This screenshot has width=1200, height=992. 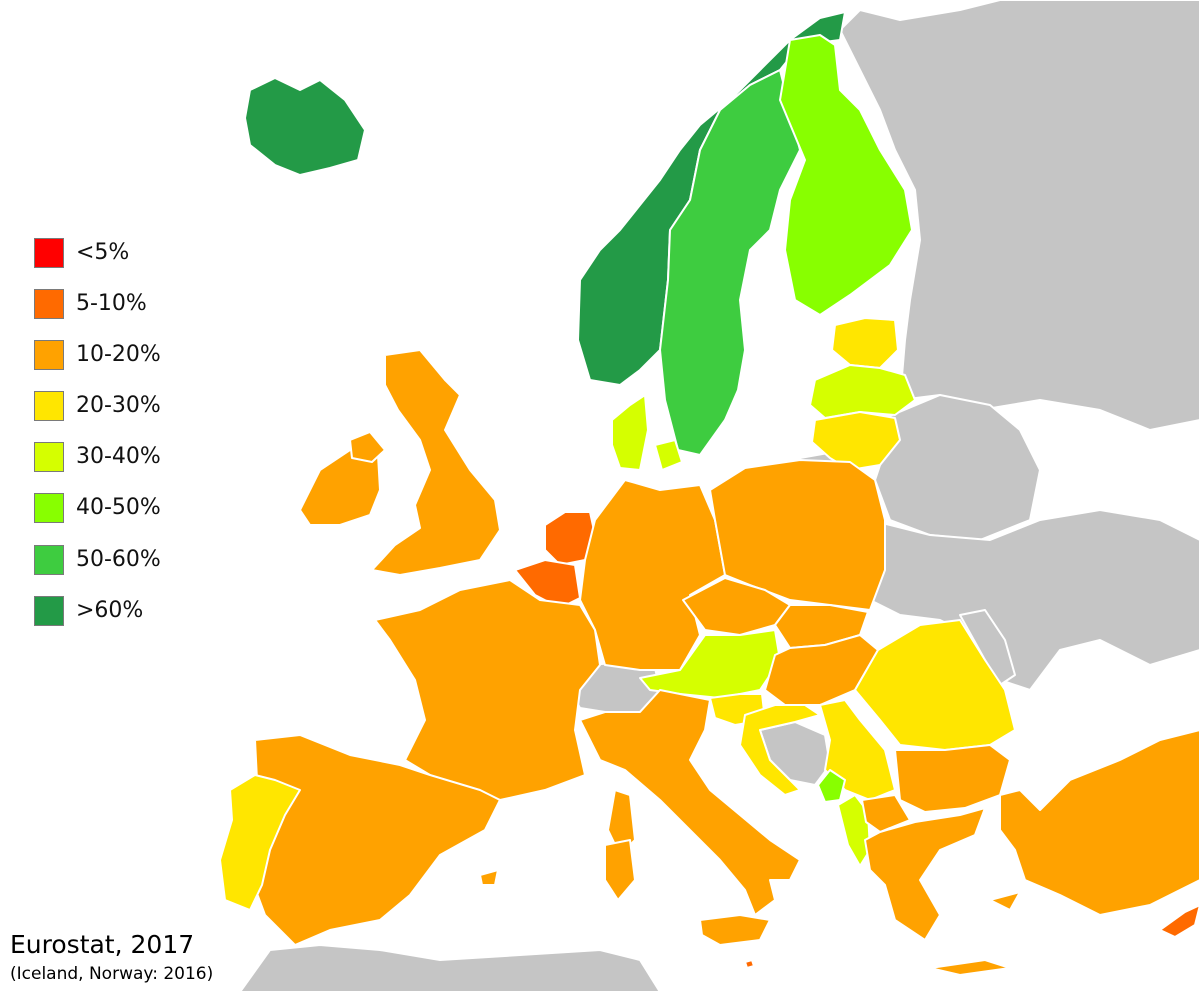 What do you see at coordinates (942, 891) in the screenshot?
I see `country-greece` at bounding box center [942, 891].